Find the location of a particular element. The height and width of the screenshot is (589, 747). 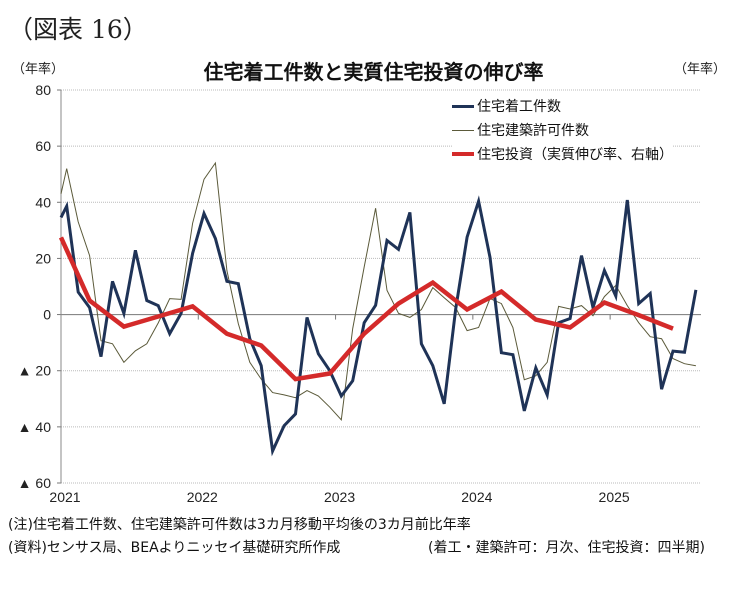

y-tick-label: ▲ 40 is located at coordinates (35, 427).